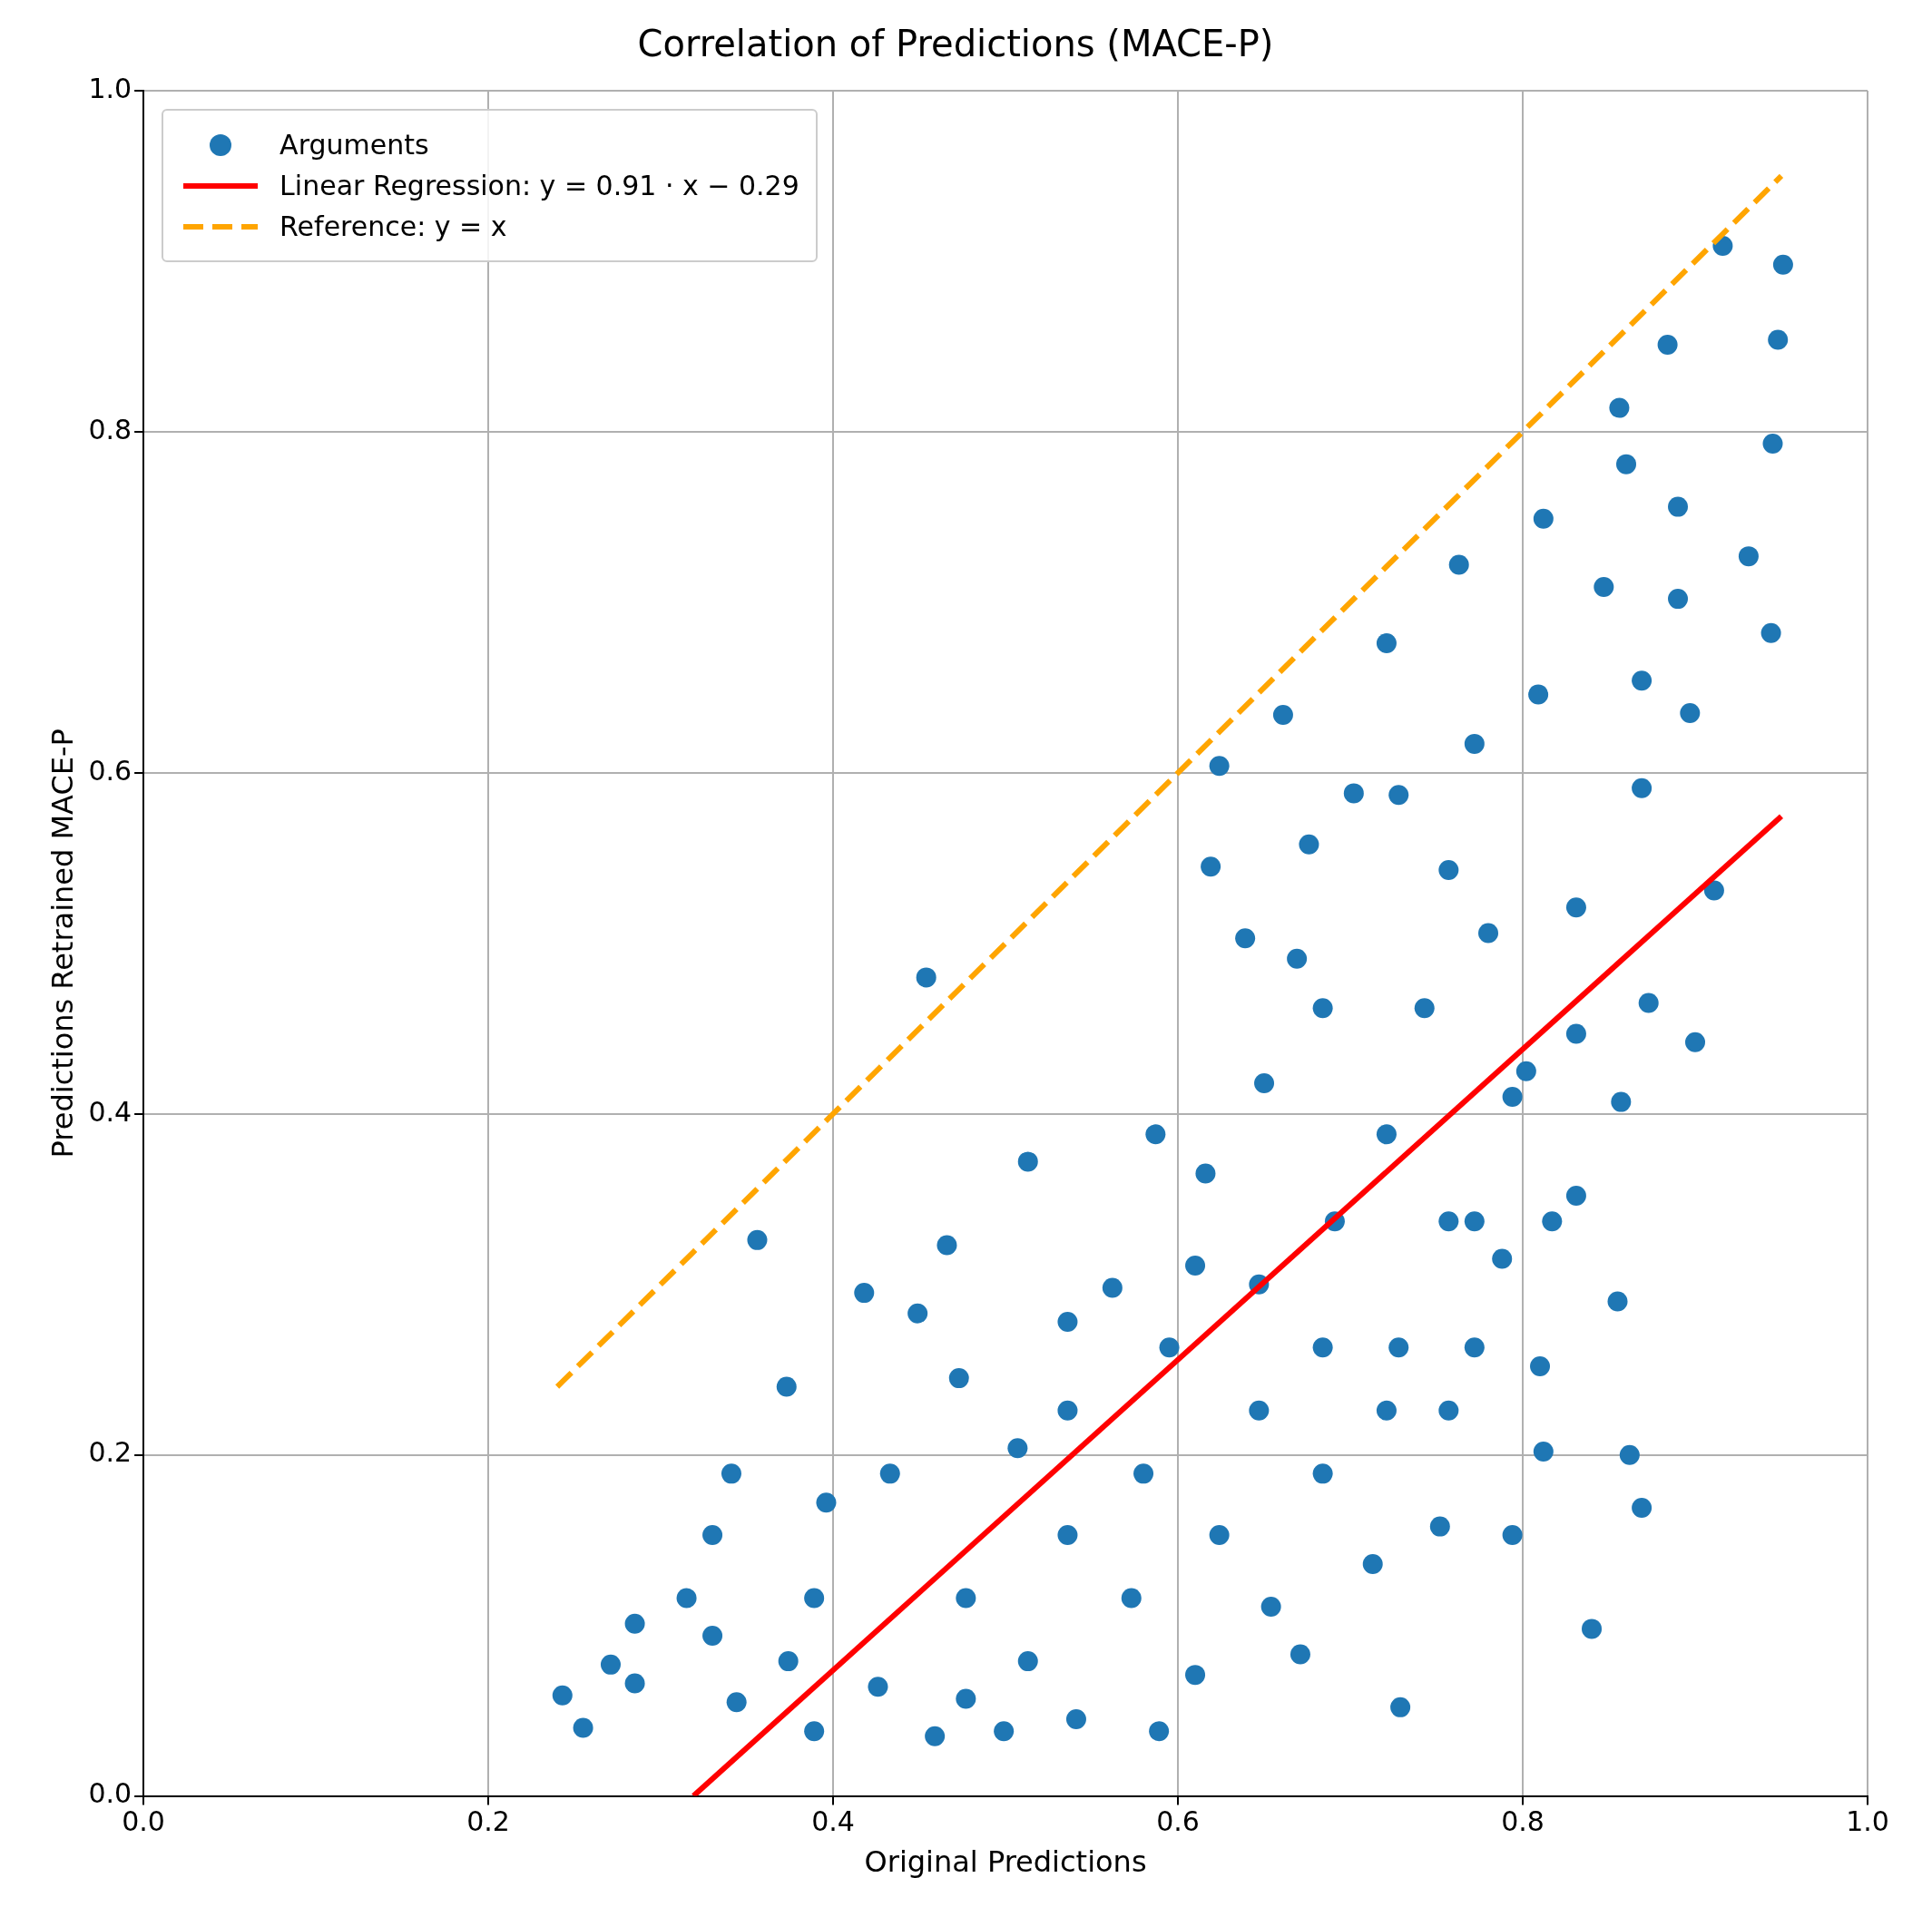 The height and width of the screenshot is (1907, 1932). What do you see at coordinates (62, 944) in the screenshot?
I see `y-axis-title: Predictions Retrained MACE-P` at bounding box center [62, 944].